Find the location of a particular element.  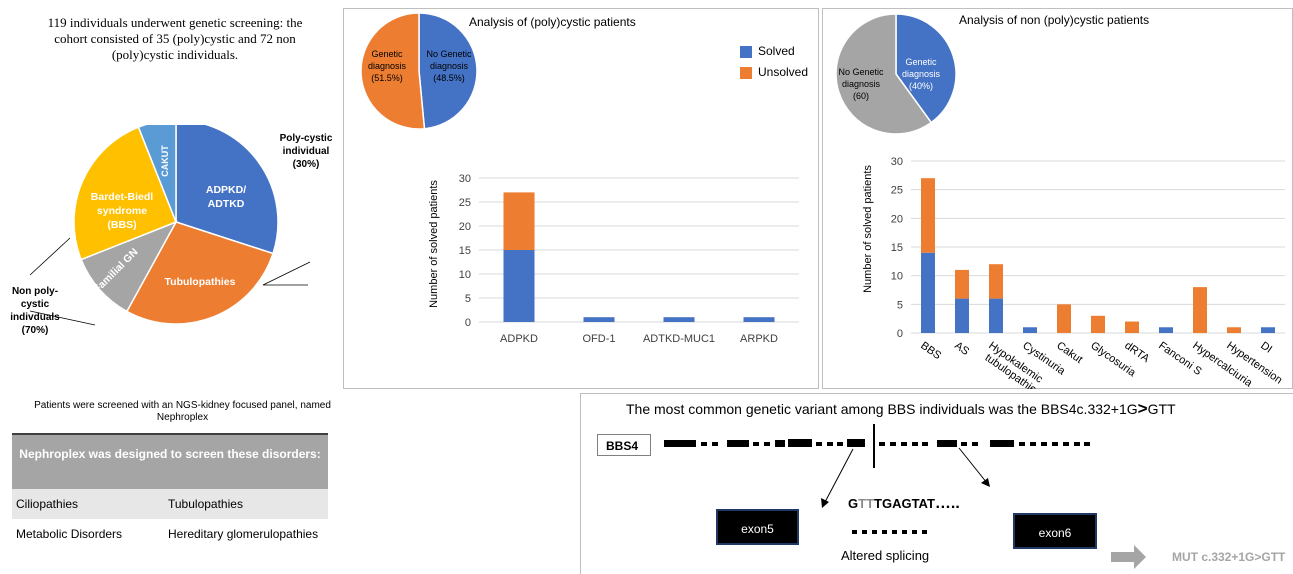

gene-segments is located at coordinates (877, 443).